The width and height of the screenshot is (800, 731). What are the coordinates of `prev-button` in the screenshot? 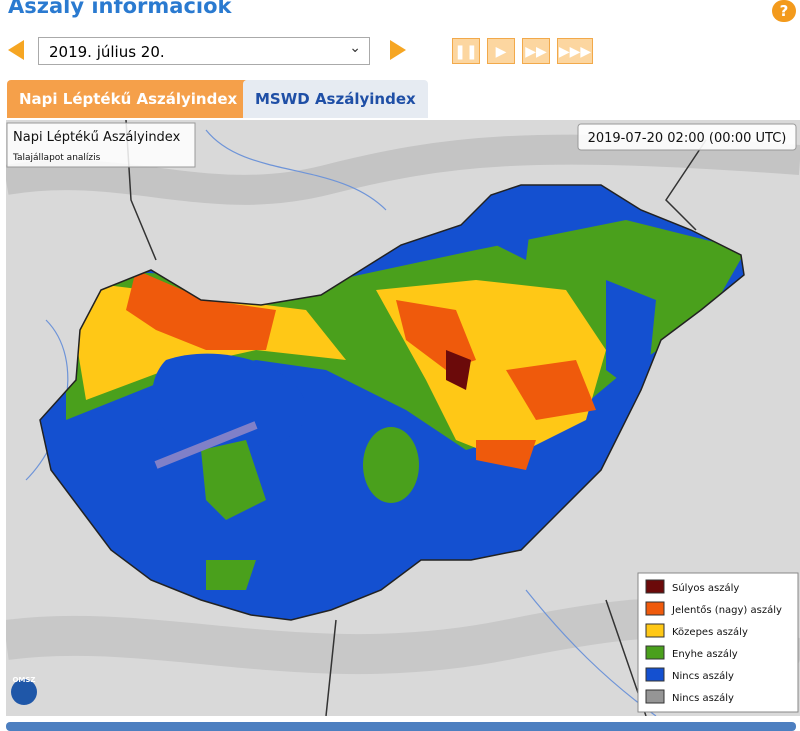 It's located at (16, 50).